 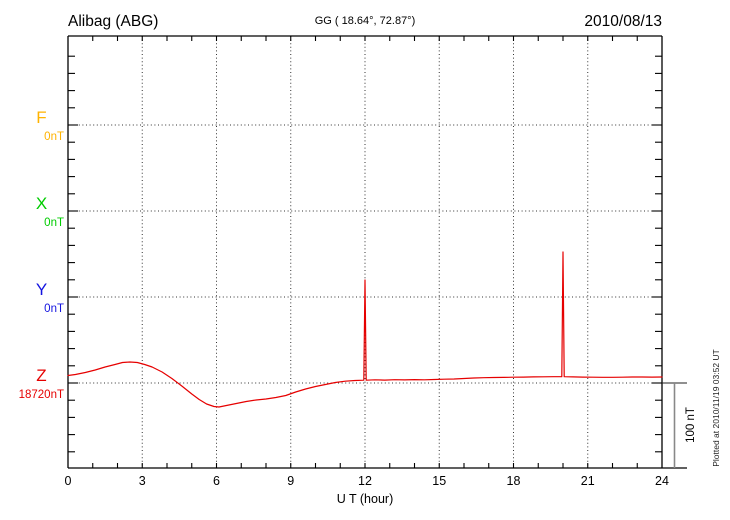 What do you see at coordinates (290, 481) in the screenshot?
I see `x-tick-label-9: 9` at bounding box center [290, 481].